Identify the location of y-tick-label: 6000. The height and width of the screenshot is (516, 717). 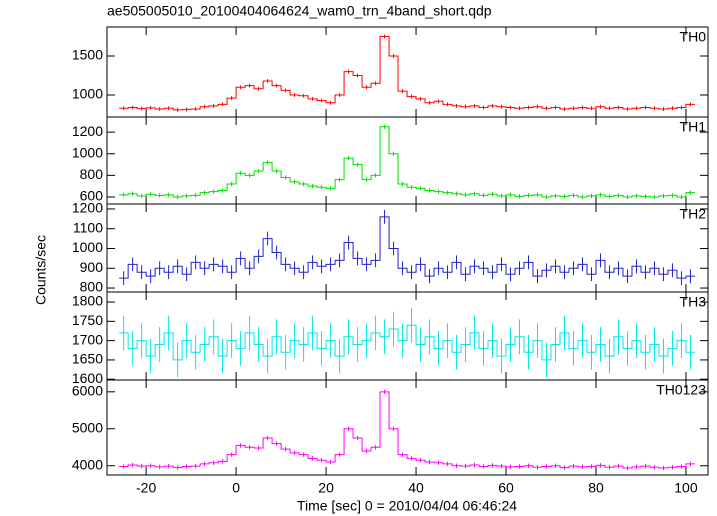
(87, 391).